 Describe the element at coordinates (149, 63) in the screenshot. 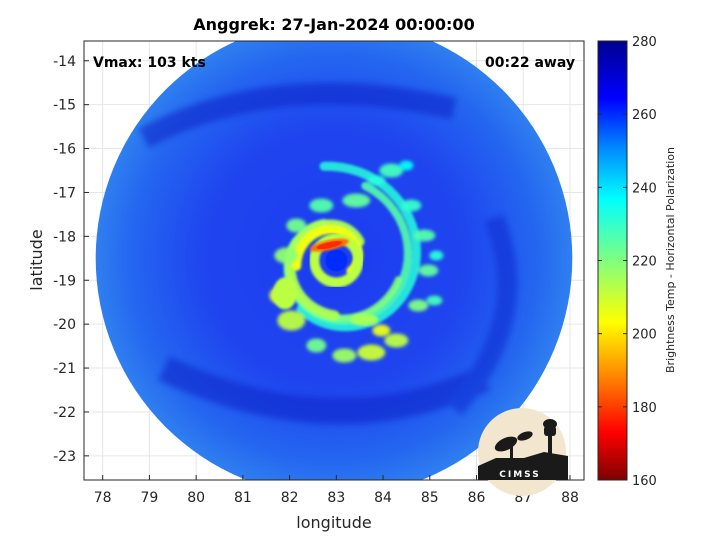

I see `vmax-annotation: Vmax: 103 kts` at that location.